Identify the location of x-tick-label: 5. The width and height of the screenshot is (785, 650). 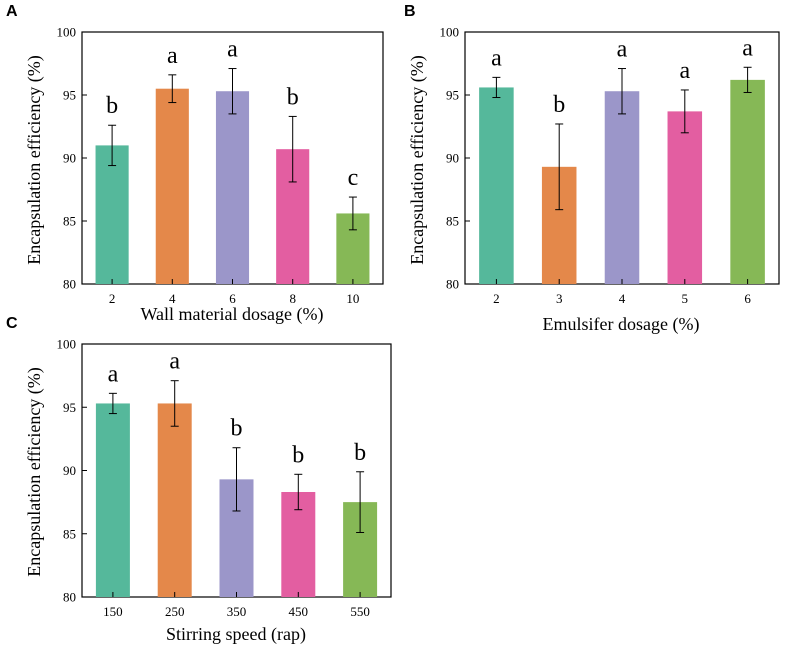
(685, 298).